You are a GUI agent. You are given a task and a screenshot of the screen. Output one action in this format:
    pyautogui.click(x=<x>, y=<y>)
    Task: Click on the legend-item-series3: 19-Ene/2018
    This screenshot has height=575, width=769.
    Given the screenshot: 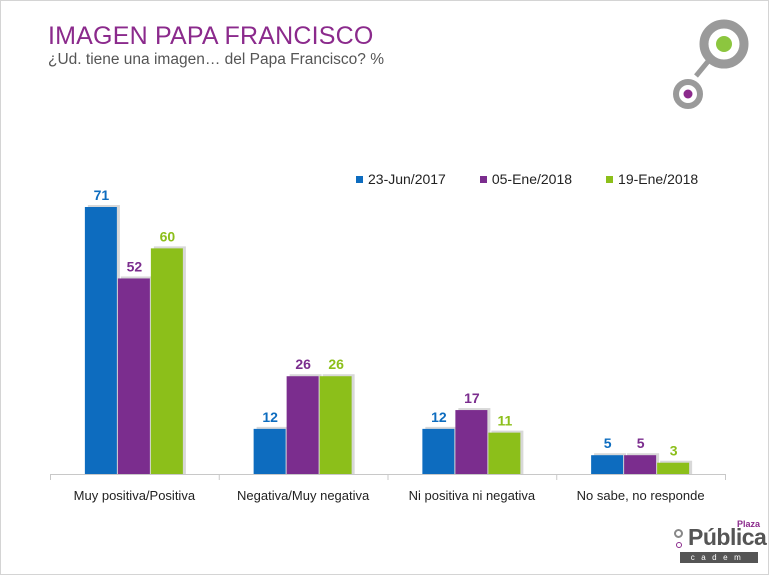 What is the action you would take?
    pyautogui.click(x=652, y=179)
    